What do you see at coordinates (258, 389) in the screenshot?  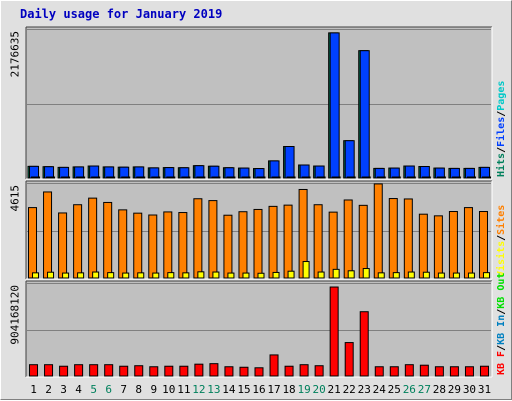 I see `x-tick-label: 16` at bounding box center [258, 389].